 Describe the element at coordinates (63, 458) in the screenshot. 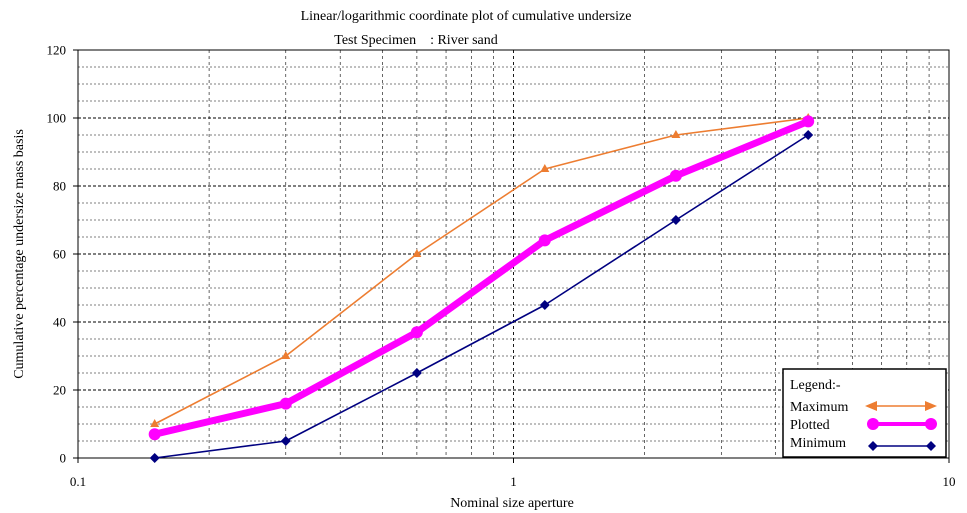

I see `y-tick-label: 0` at that location.